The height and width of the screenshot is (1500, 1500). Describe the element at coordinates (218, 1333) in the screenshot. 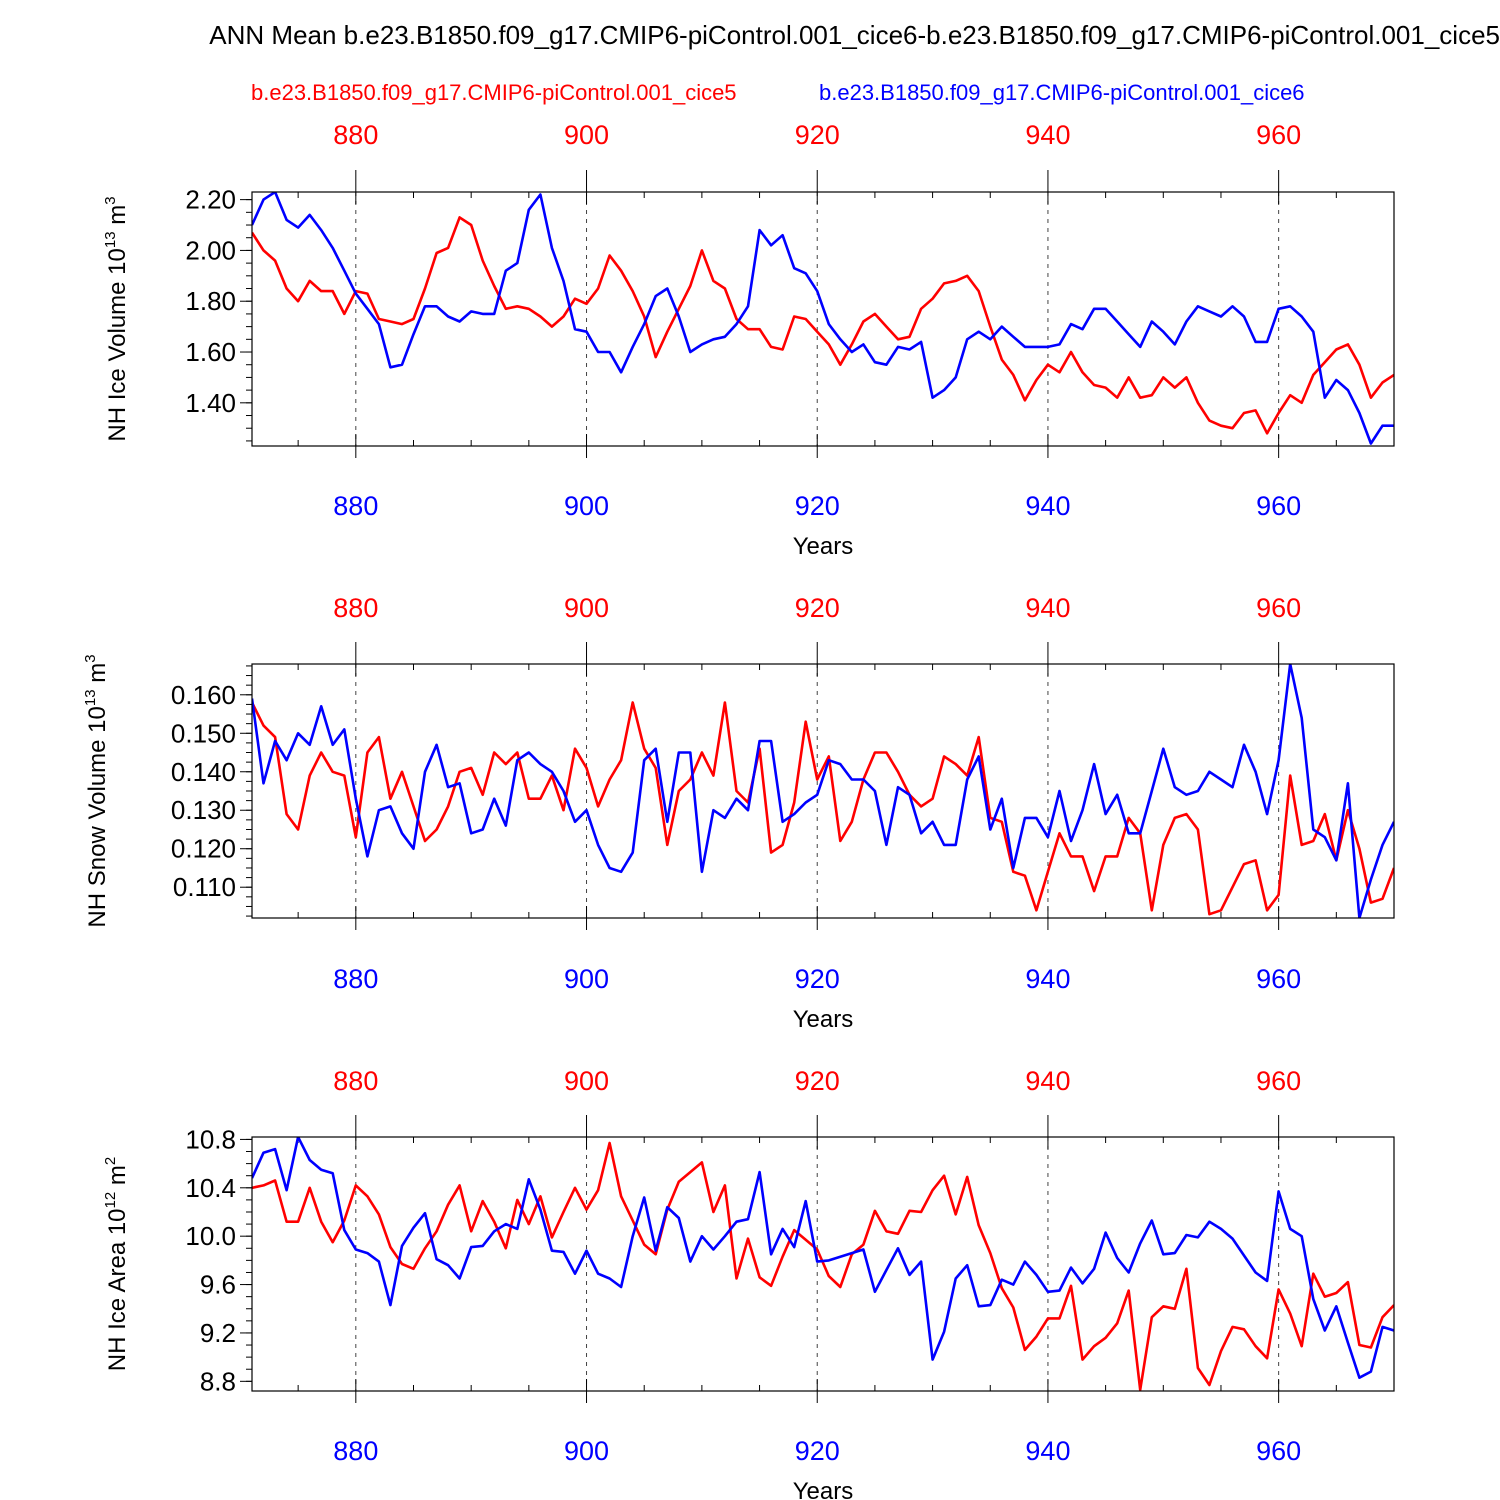

I see `panel3-ytick-label: 9.2` at that location.